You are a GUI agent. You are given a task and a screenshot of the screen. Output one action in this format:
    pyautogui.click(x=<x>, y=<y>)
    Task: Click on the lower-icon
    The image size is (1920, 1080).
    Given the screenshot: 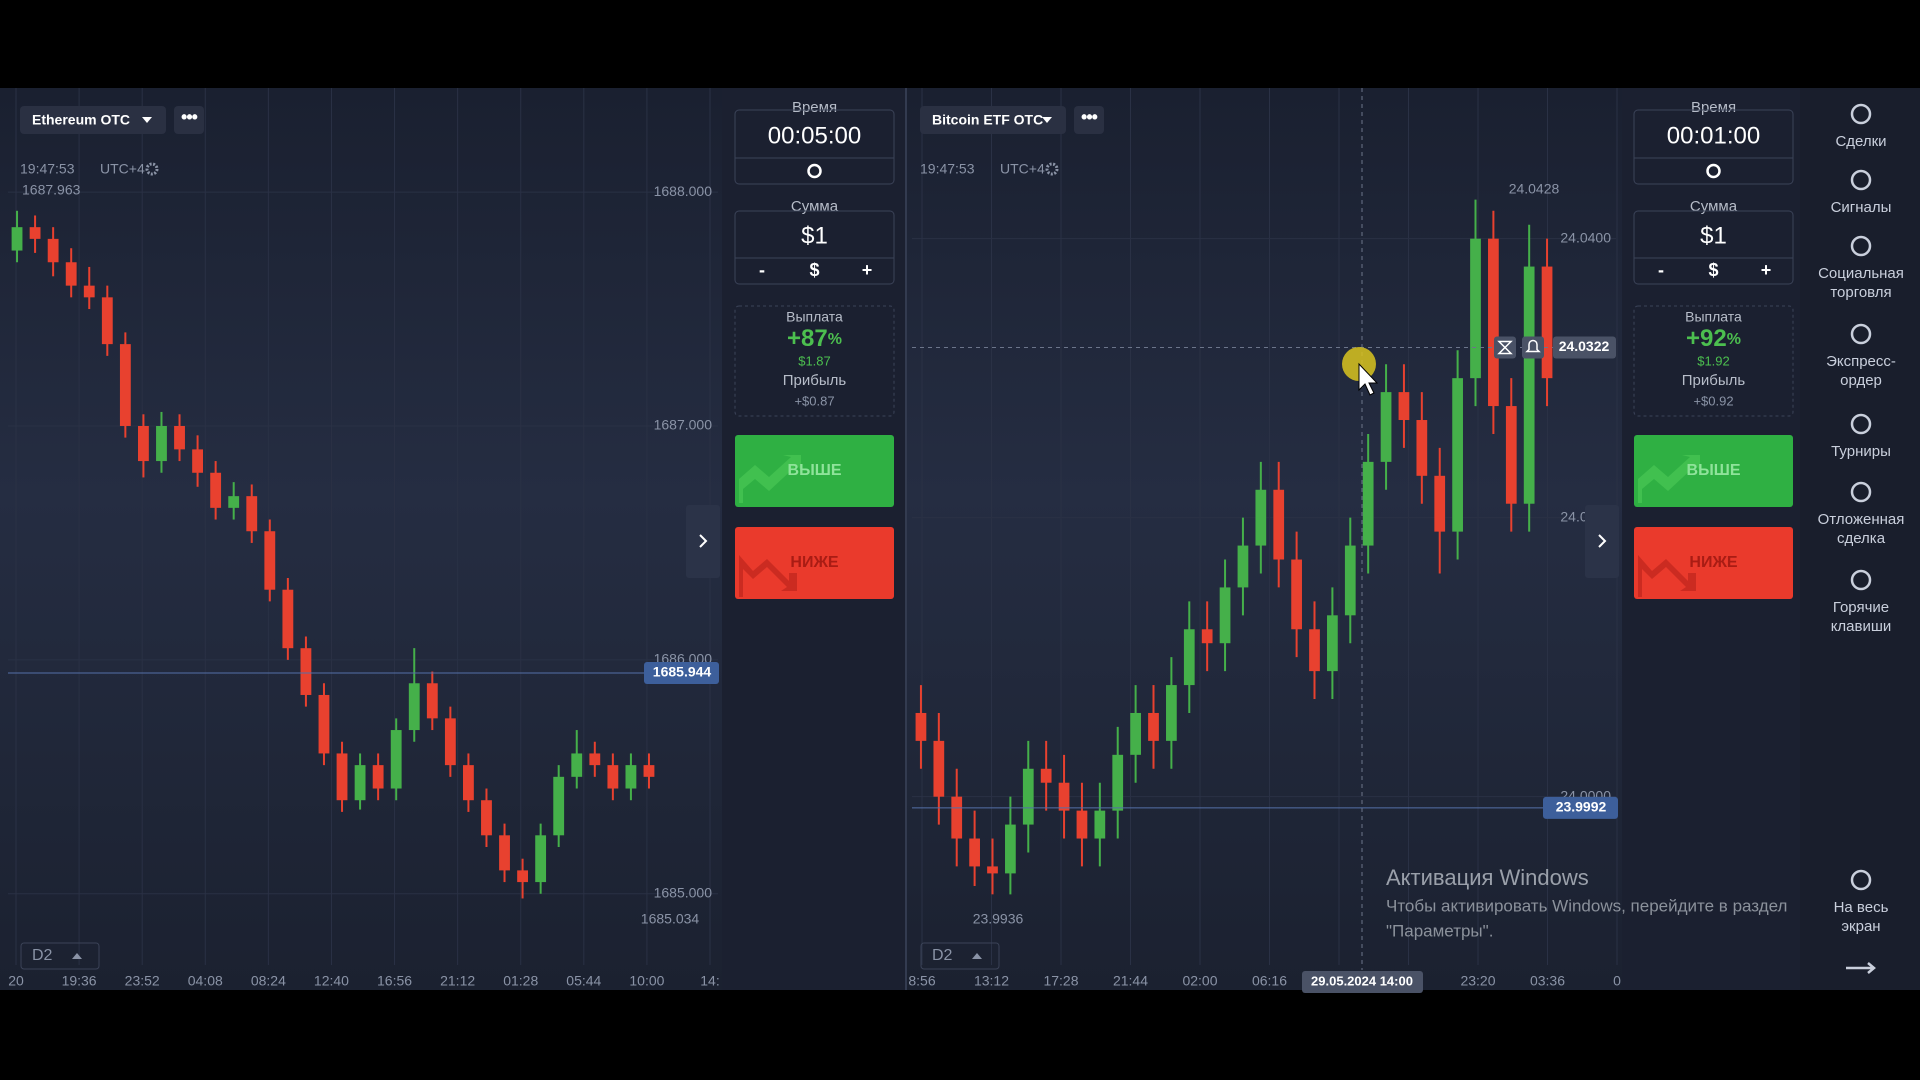 What is the action you would take?
    pyautogui.click(x=1667, y=576)
    